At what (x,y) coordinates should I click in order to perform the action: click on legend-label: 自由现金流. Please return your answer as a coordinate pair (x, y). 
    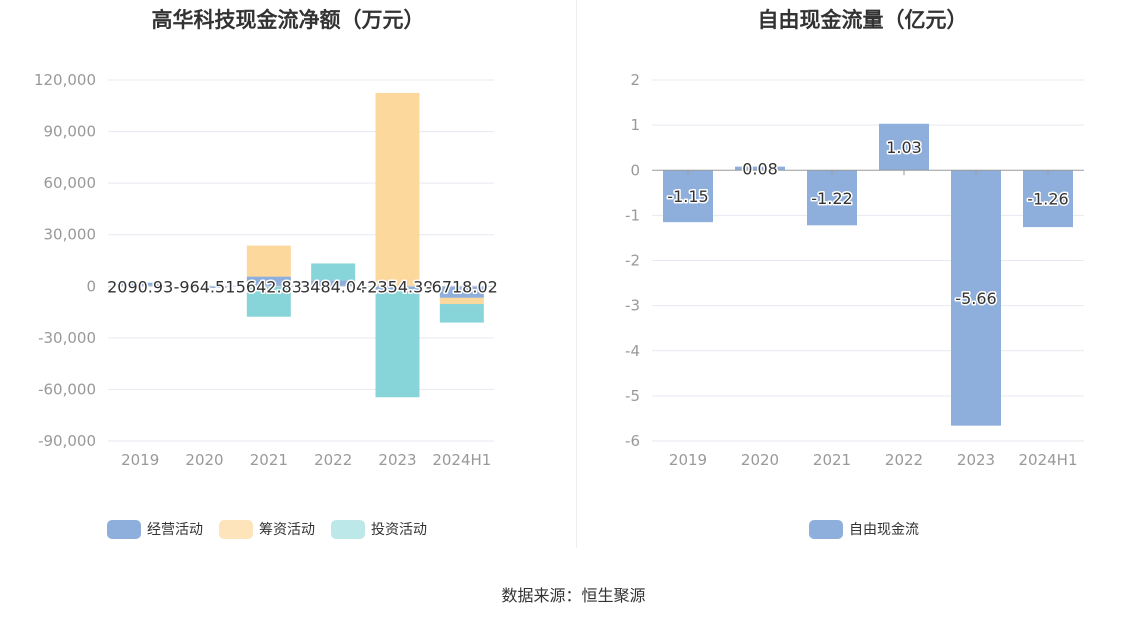
    Looking at the image, I should click on (884, 530).